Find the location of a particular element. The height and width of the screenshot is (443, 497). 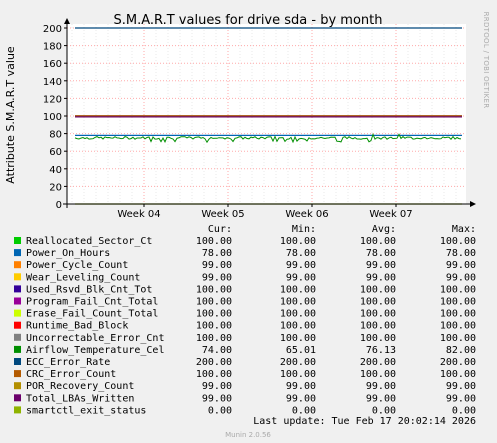

y-tick-label: 180 is located at coordinates (52, 47).